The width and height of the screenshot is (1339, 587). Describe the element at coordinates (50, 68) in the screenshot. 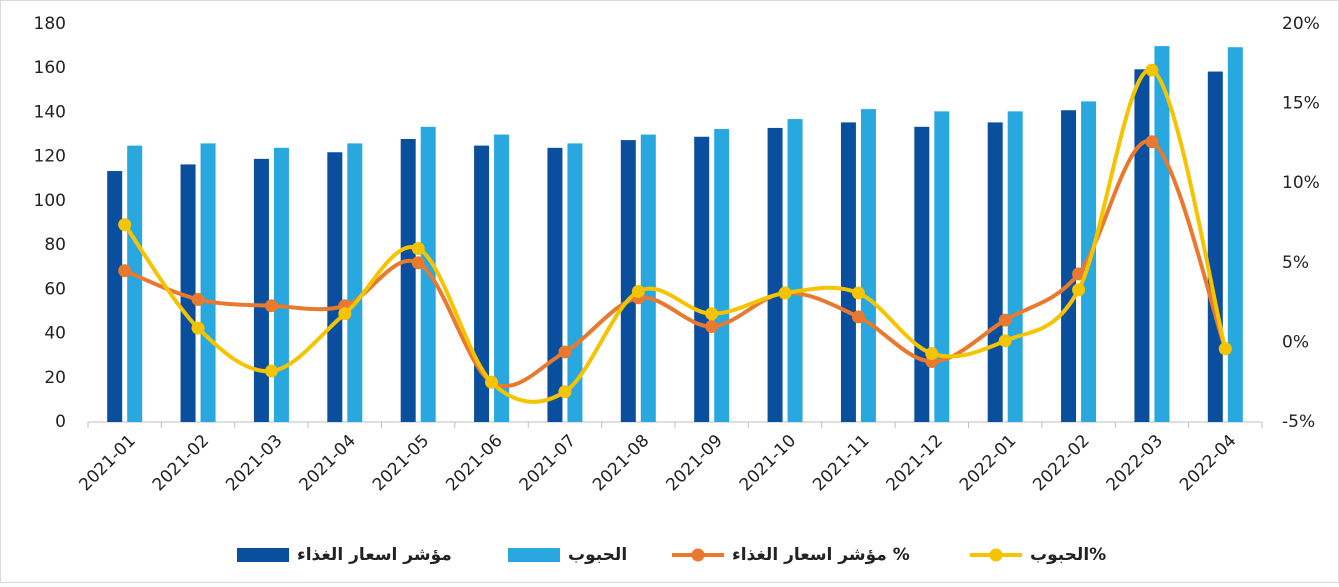

I see `y-tick-label: 160` at that location.